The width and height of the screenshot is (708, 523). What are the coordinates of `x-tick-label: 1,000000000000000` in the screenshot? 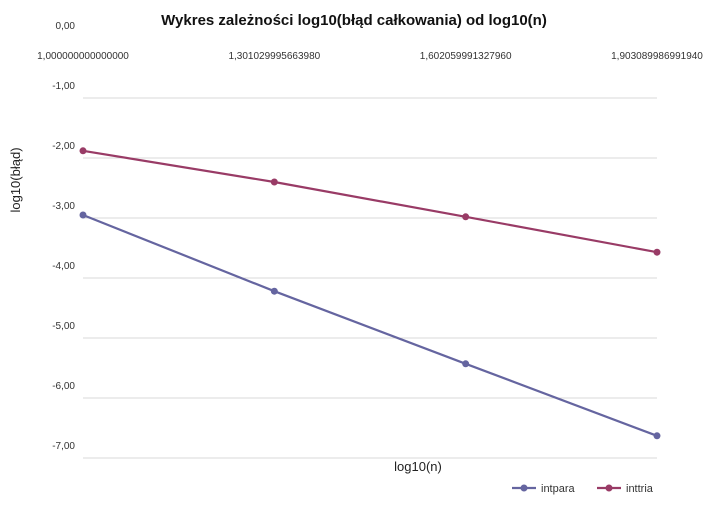 It's located at (83, 56).